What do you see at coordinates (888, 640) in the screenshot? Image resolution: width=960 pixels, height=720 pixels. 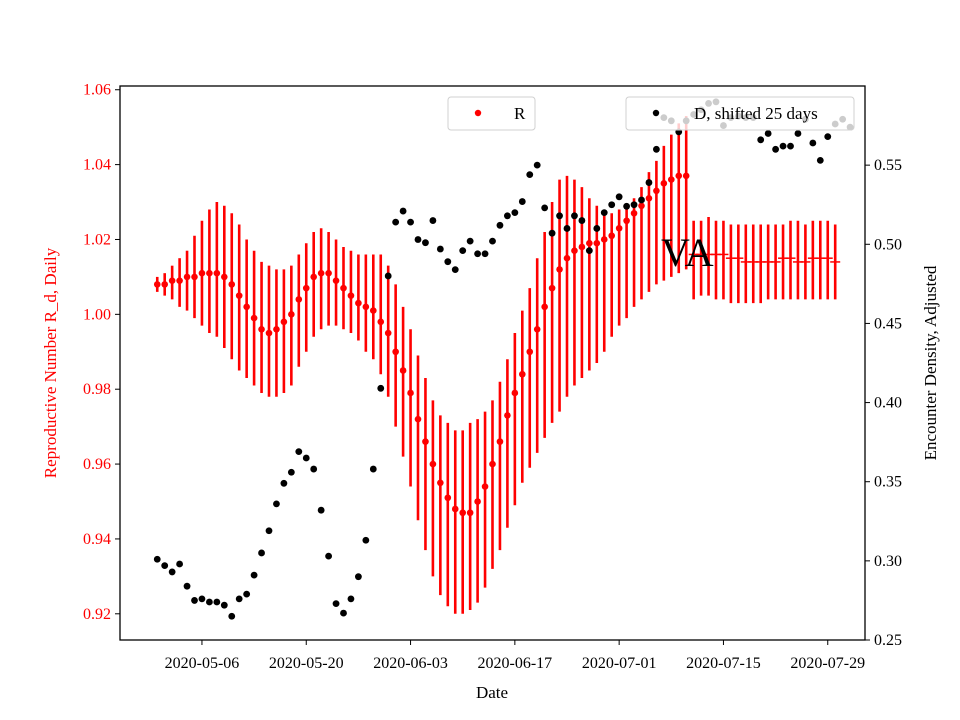 I see `y-right-tick-label: 0.25` at bounding box center [888, 640].